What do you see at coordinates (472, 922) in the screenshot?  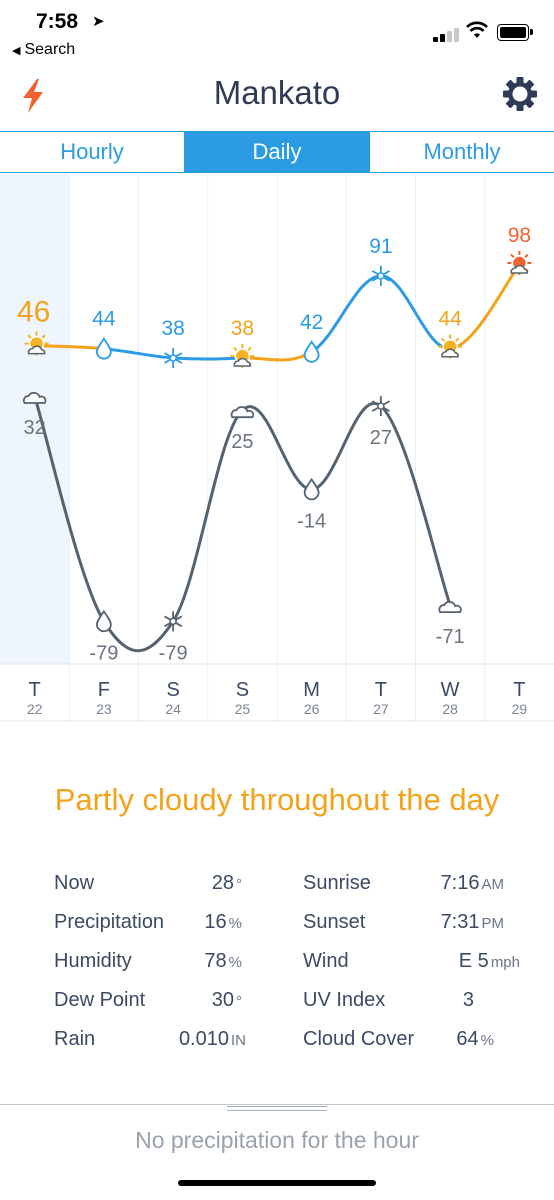 I see `sunset-value: 7:31 PM` at bounding box center [472, 922].